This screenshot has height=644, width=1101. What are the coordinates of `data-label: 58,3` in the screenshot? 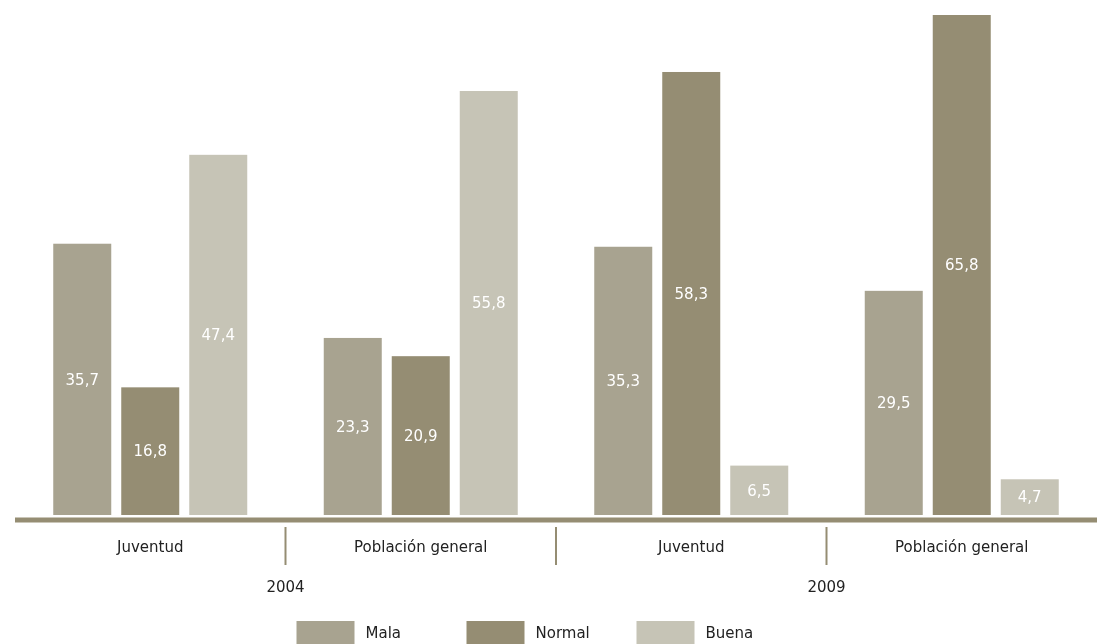 It's located at (691, 293).